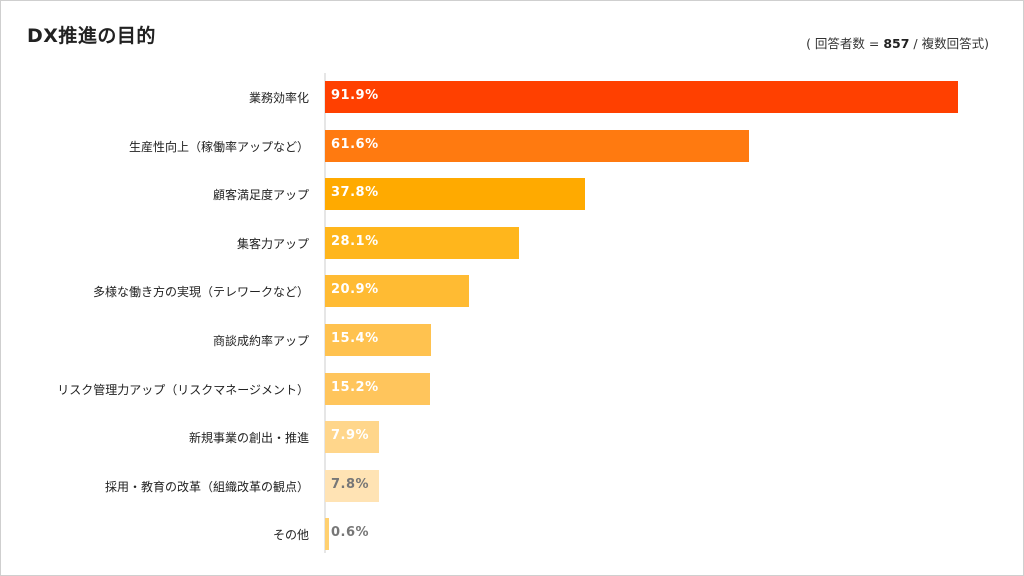  I want to click on bar-row: 集客力アップ 28.1%, so click(512, 244).